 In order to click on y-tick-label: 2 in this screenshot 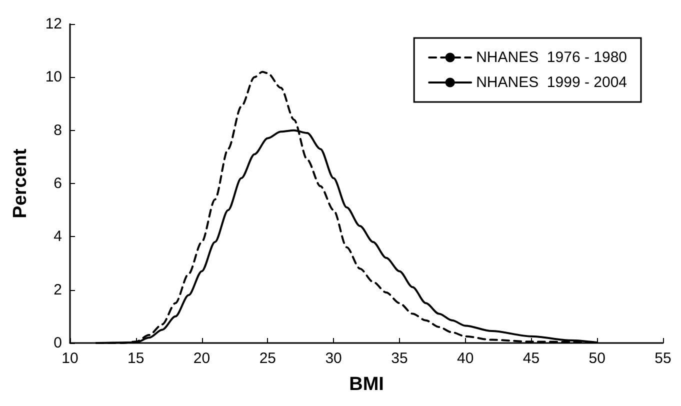, I will do `click(58, 289)`.